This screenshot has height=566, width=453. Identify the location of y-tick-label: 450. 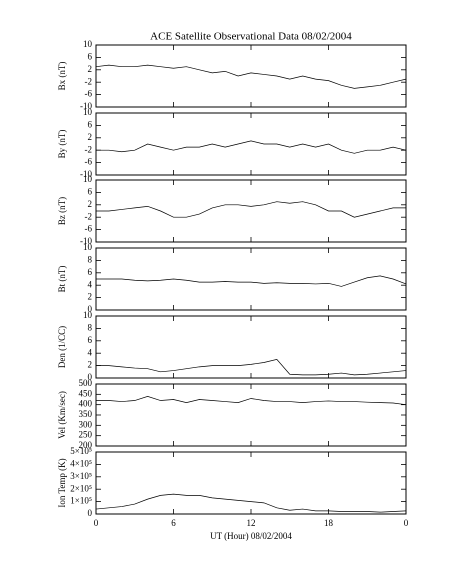
(86, 393).